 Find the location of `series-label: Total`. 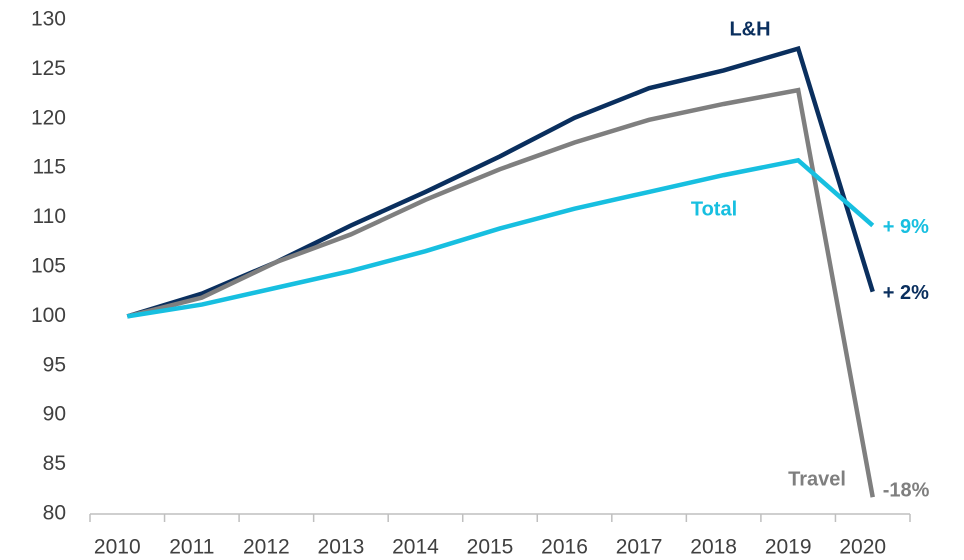

series-label: Total is located at coordinates (714, 209).